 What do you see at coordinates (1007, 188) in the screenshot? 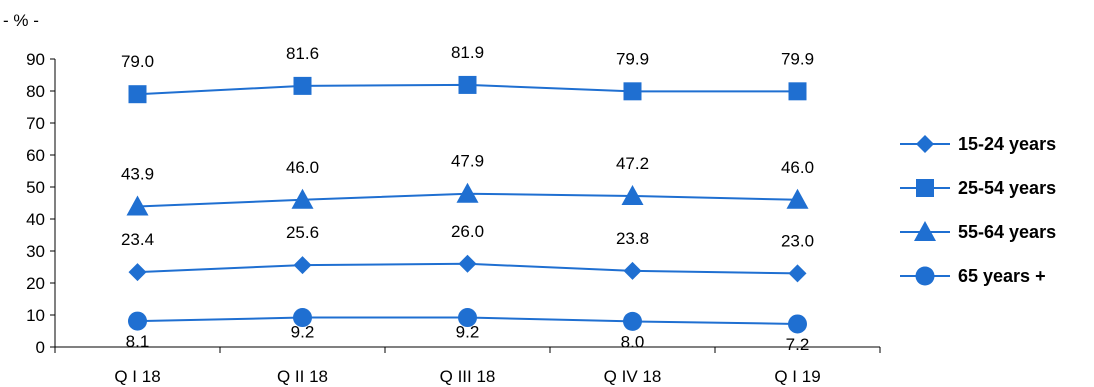
I see `legend-label: 25-54 years` at bounding box center [1007, 188].